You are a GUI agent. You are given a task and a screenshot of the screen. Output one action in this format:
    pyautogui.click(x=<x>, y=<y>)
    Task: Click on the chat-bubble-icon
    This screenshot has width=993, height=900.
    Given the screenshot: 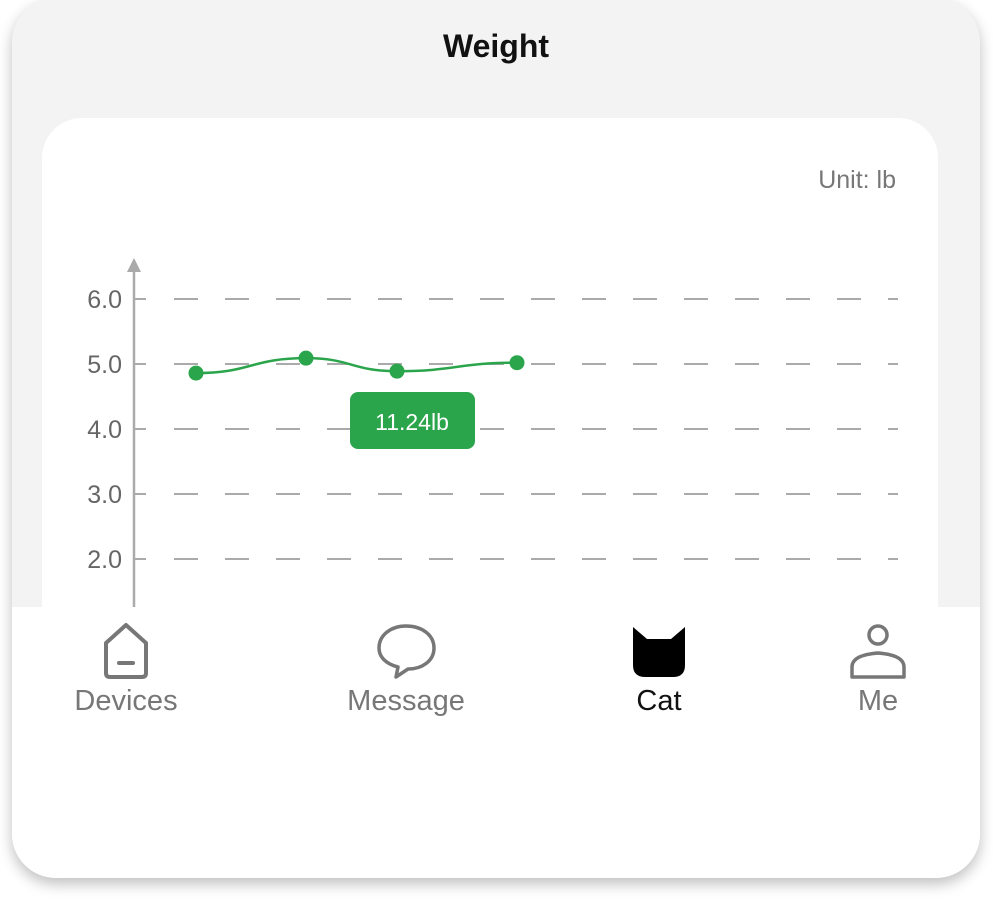 What is the action you would take?
    pyautogui.click(x=406, y=651)
    